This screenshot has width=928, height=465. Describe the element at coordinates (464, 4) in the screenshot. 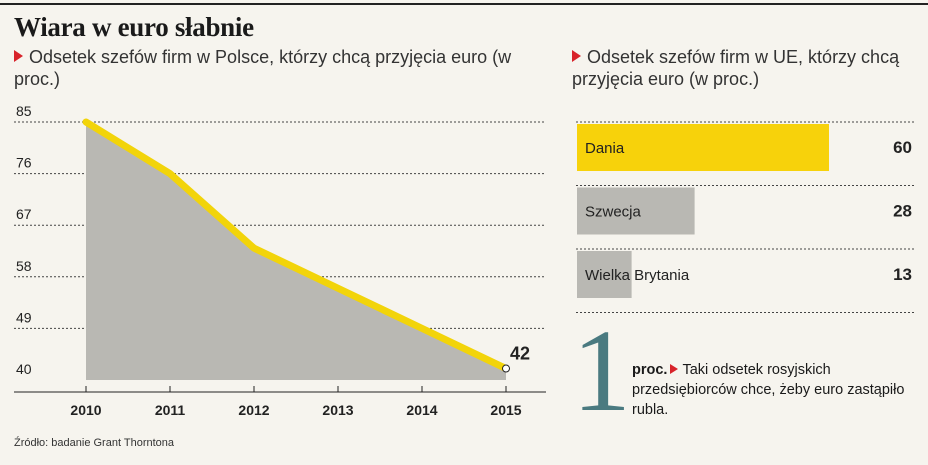

I see `top-rule` at that location.